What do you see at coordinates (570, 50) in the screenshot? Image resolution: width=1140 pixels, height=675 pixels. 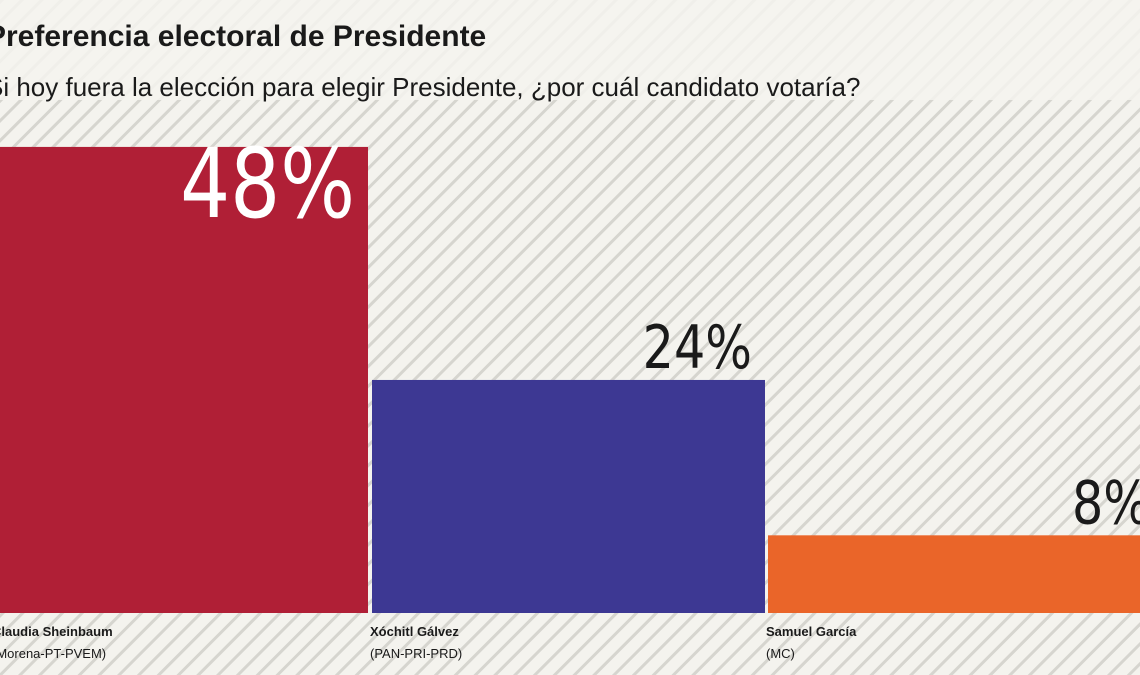 I see `header-bg` at bounding box center [570, 50].